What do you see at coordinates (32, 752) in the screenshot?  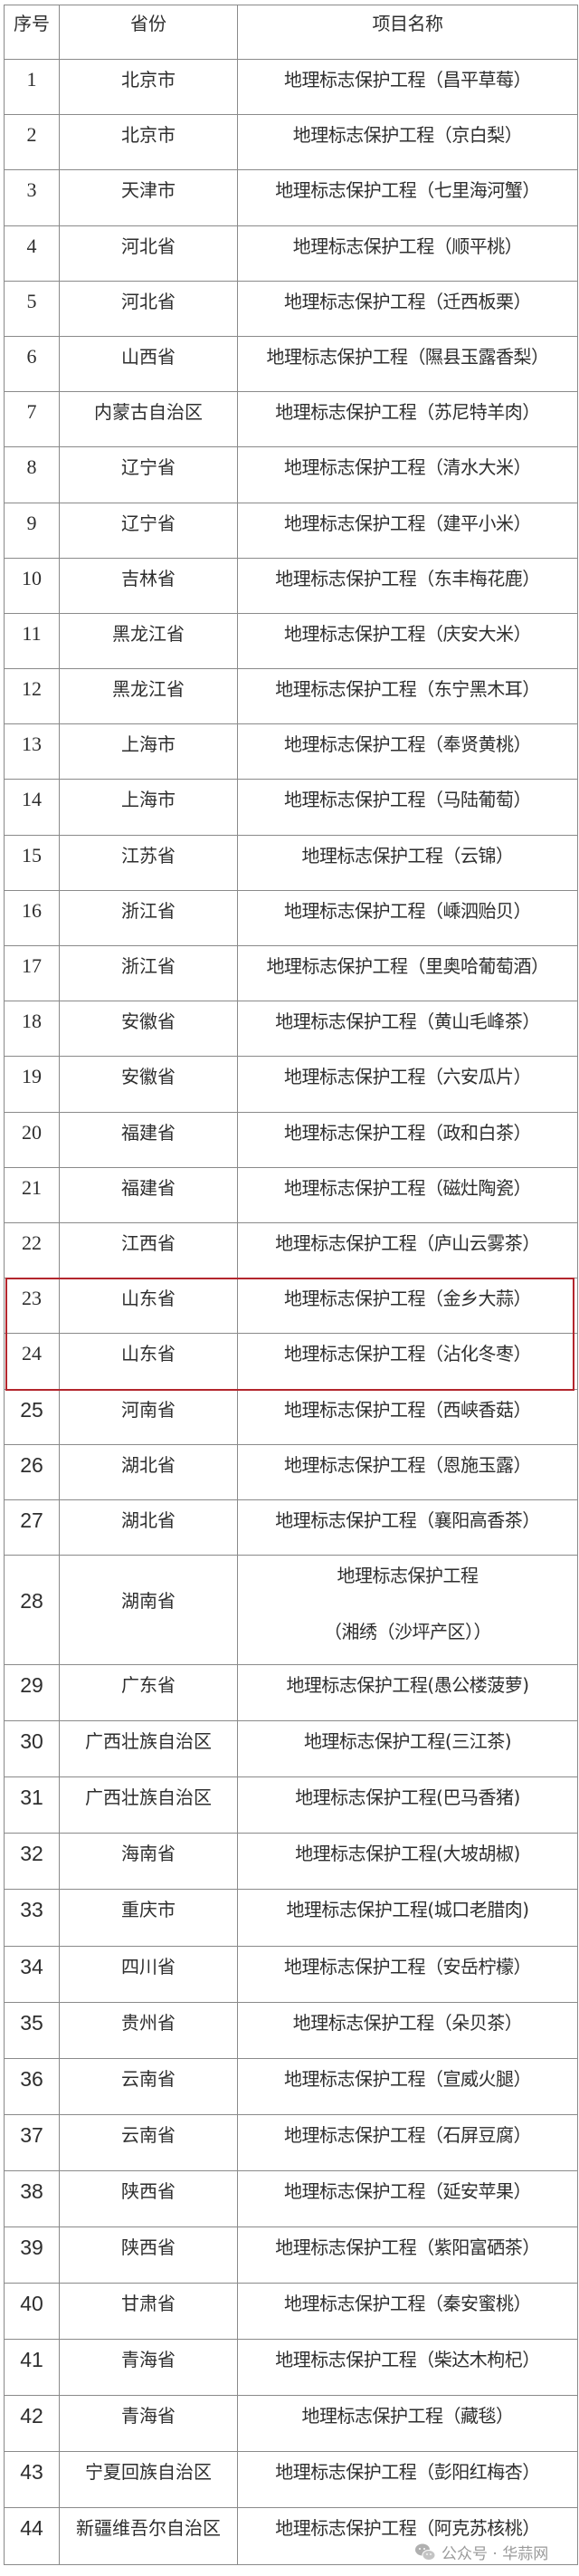 I see `row-number: 13` at bounding box center [32, 752].